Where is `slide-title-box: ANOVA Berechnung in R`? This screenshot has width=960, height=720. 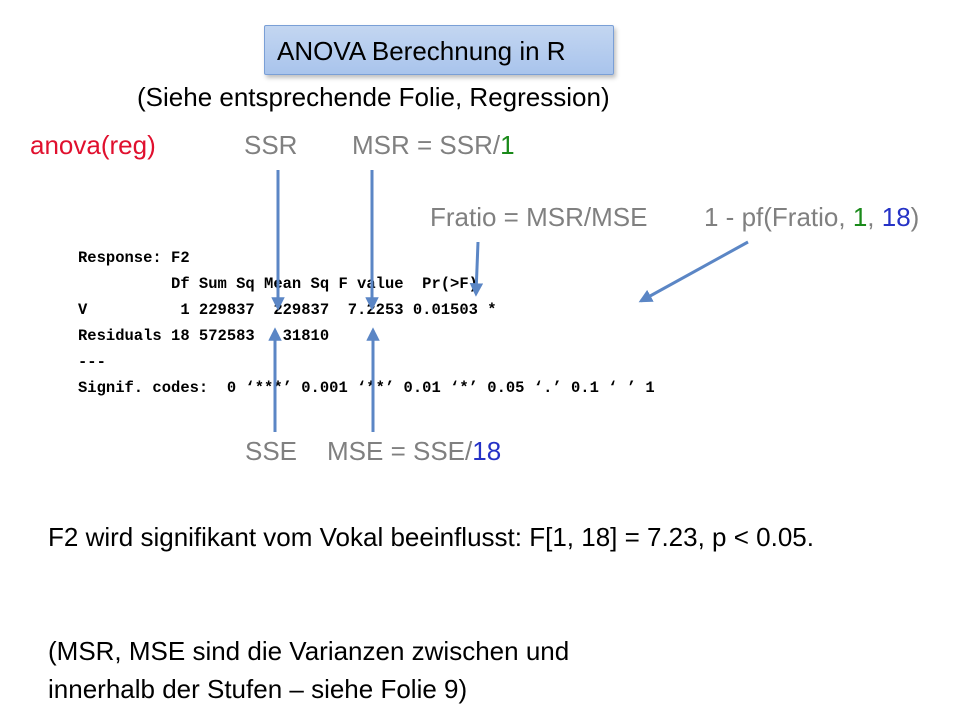
slide-title-box: ANOVA Berechnung in R is located at coordinates (439, 50).